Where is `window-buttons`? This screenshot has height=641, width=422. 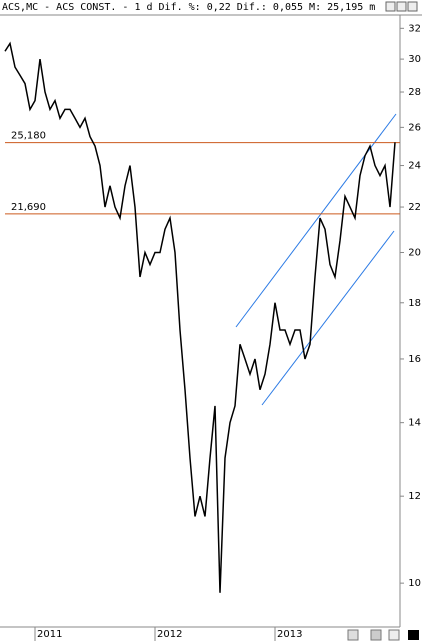 window-buttons is located at coordinates (401, 6).